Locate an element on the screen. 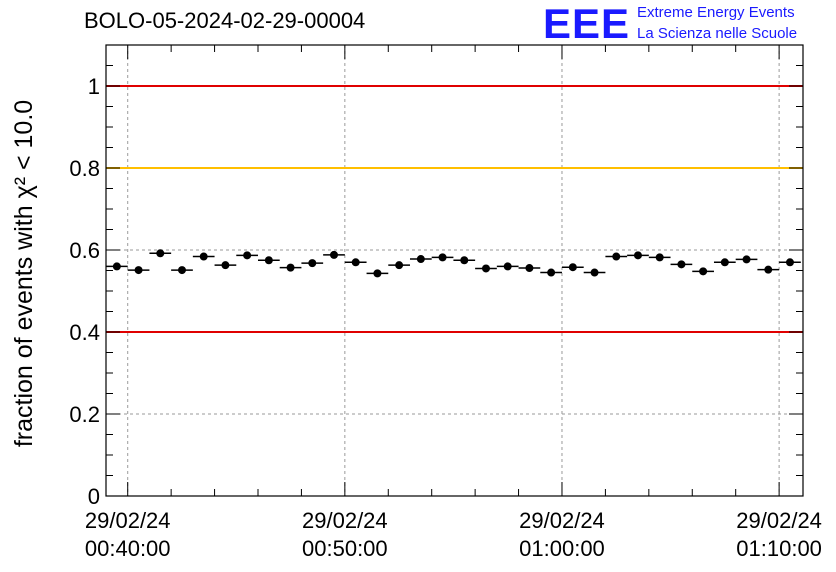 This screenshot has height=572, width=836. x-tick-time-label: 01:00:00 is located at coordinates (562, 548).